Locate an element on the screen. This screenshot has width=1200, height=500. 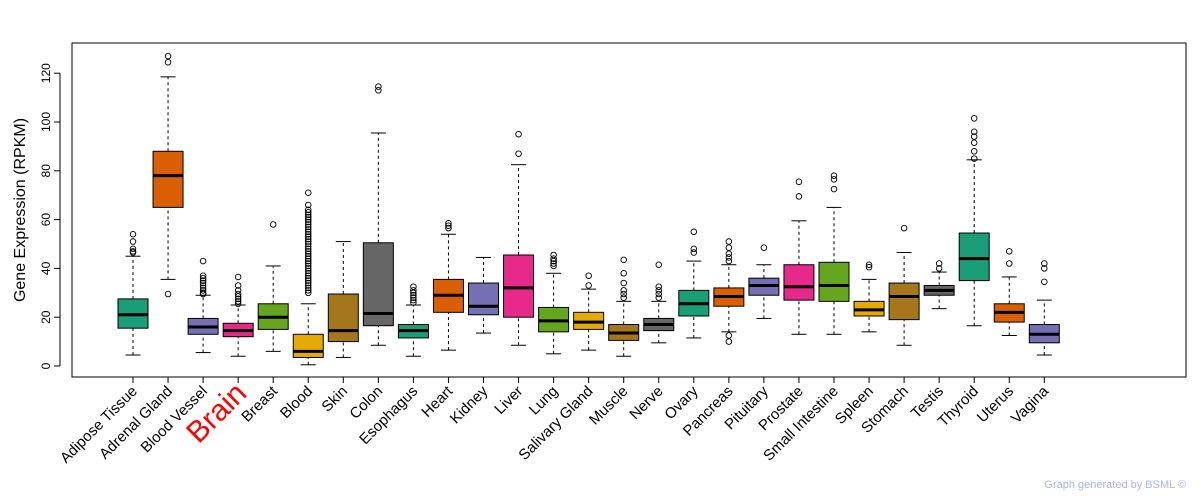
box-muscle is located at coordinates (624, 306).